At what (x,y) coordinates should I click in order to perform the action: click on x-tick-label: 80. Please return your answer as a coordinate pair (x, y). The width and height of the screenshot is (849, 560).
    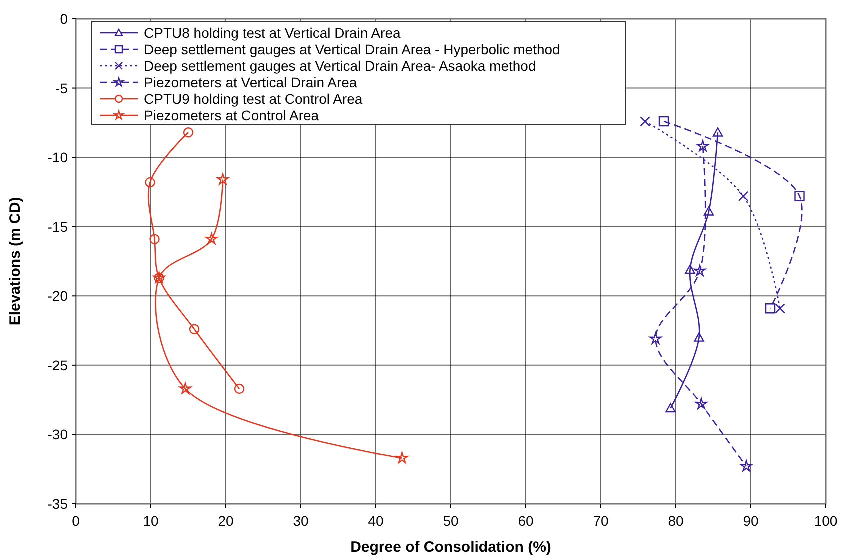
    Looking at the image, I should click on (676, 521).